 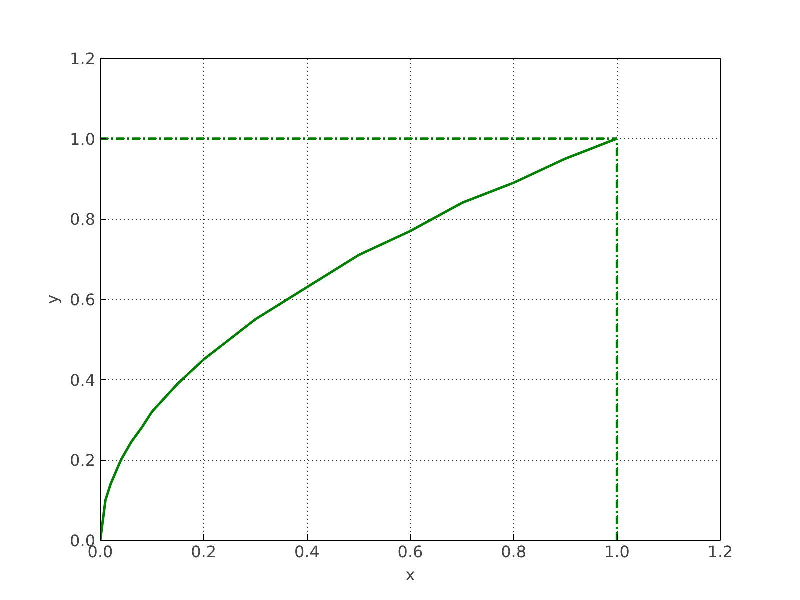 I want to click on y-axis-title: y, so click(x=52, y=299).